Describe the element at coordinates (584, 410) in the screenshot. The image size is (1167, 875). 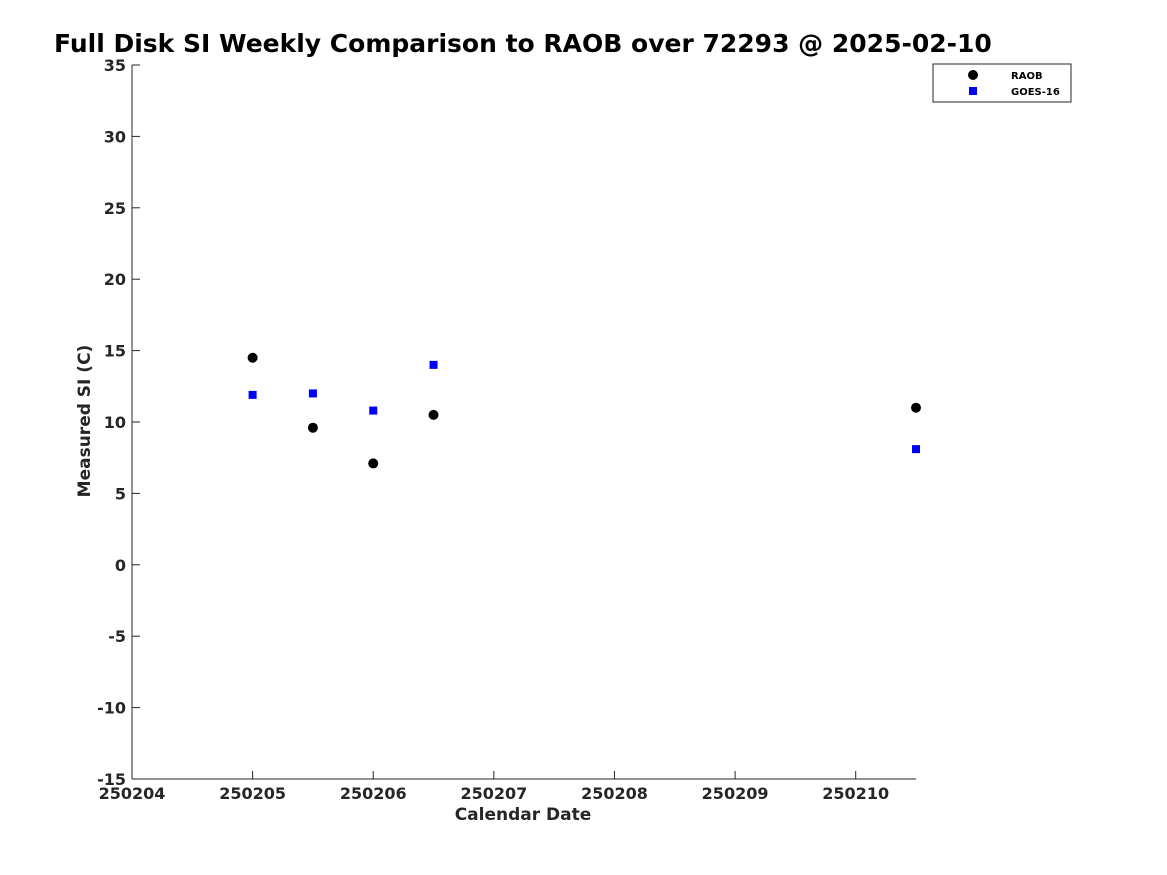
I see `data-markers` at that location.